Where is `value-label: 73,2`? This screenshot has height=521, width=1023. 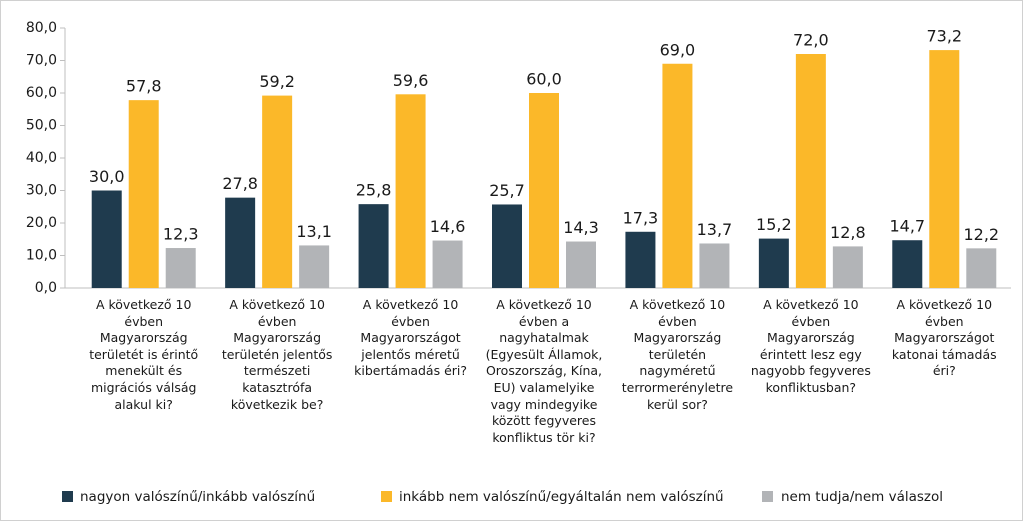 value-label: 73,2 is located at coordinates (944, 36).